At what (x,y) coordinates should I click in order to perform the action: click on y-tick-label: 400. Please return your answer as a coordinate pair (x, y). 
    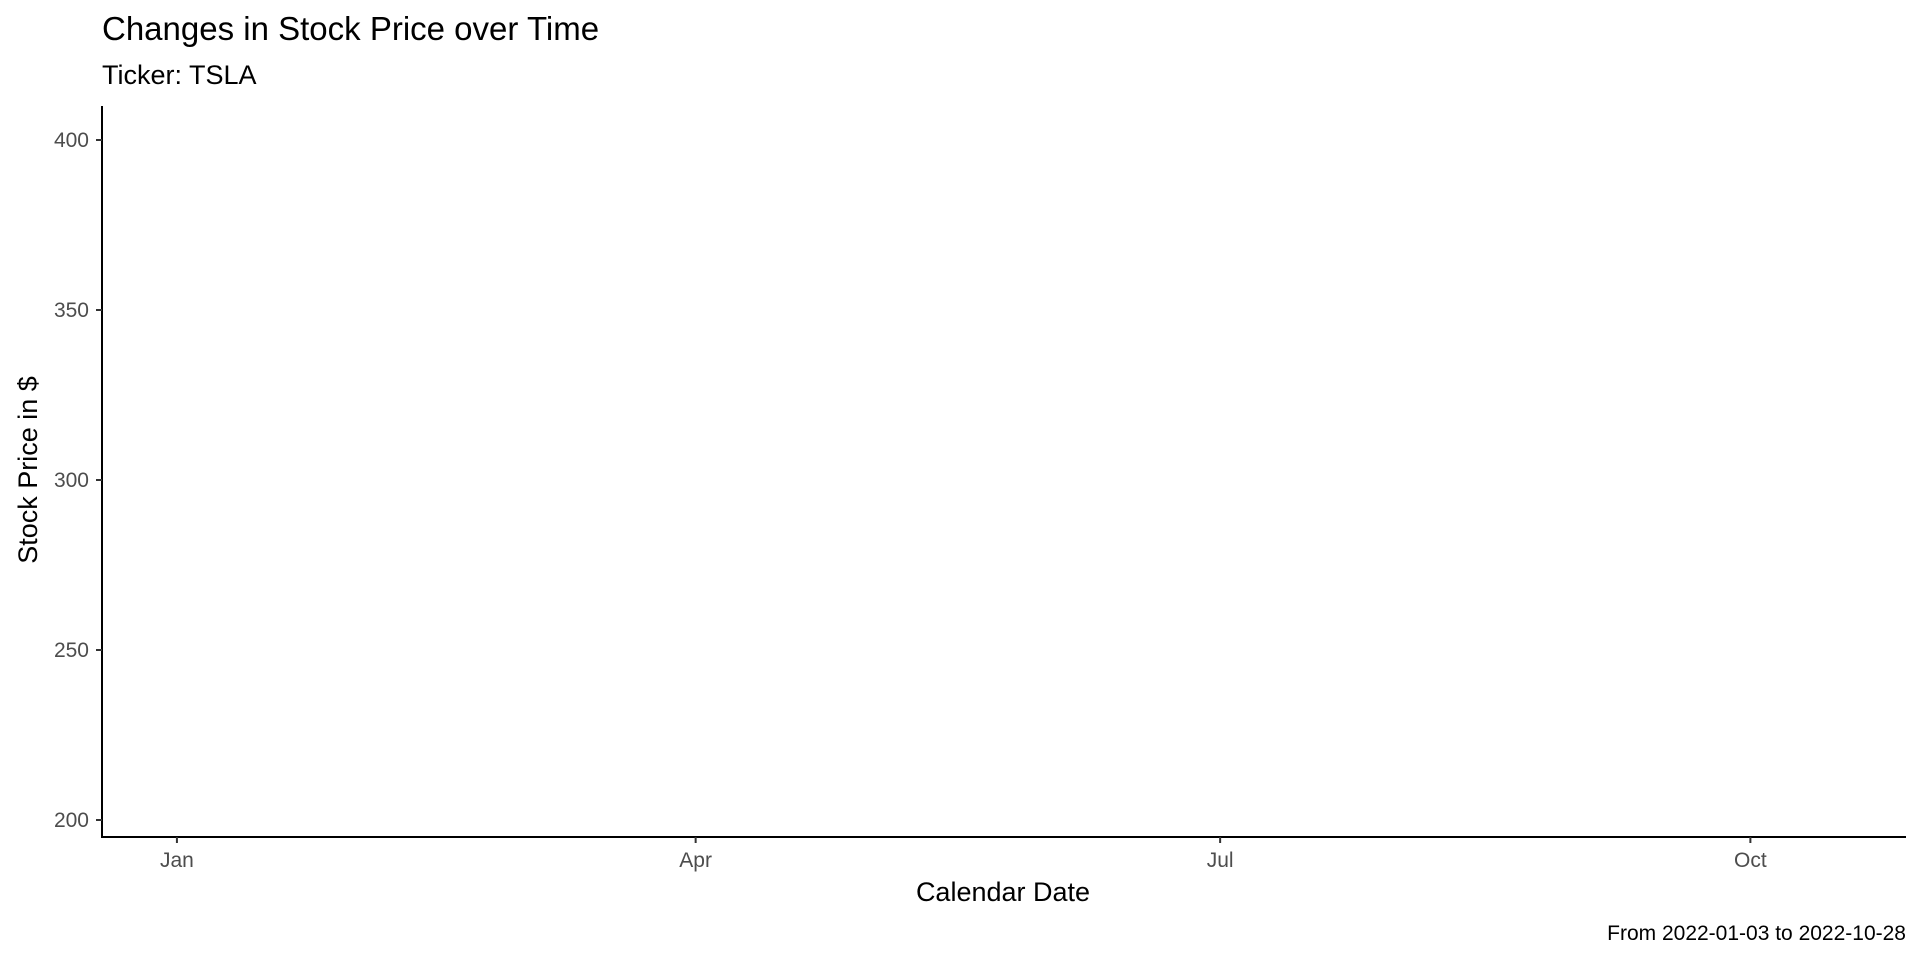
    Looking at the image, I should click on (71, 140).